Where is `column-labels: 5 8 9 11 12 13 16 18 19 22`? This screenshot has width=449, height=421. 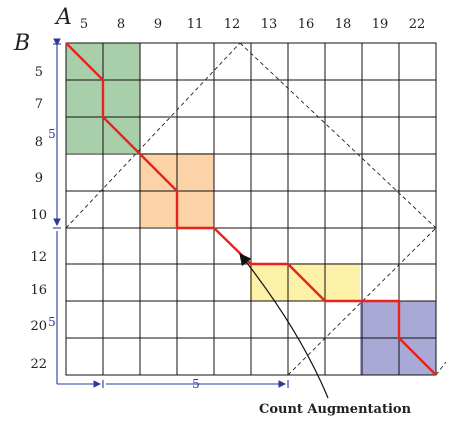 column-labels: 5 8 9 11 12 13 16 18 19 22 is located at coordinates (252, 24).